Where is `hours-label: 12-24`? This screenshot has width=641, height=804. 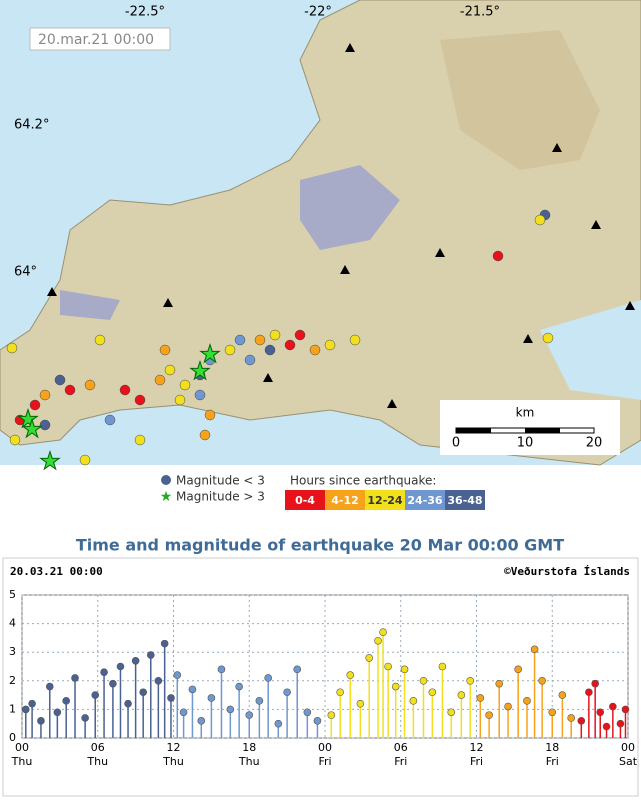 hours-label: 12-24 is located at coordinates (385, 500).